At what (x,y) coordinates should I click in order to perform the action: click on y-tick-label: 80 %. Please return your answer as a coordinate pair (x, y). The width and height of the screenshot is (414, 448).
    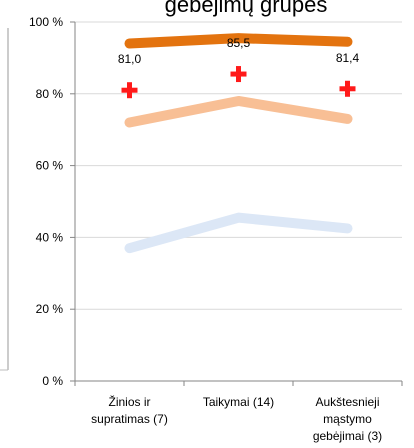
    Looking at the image, I should click on (50, 94).